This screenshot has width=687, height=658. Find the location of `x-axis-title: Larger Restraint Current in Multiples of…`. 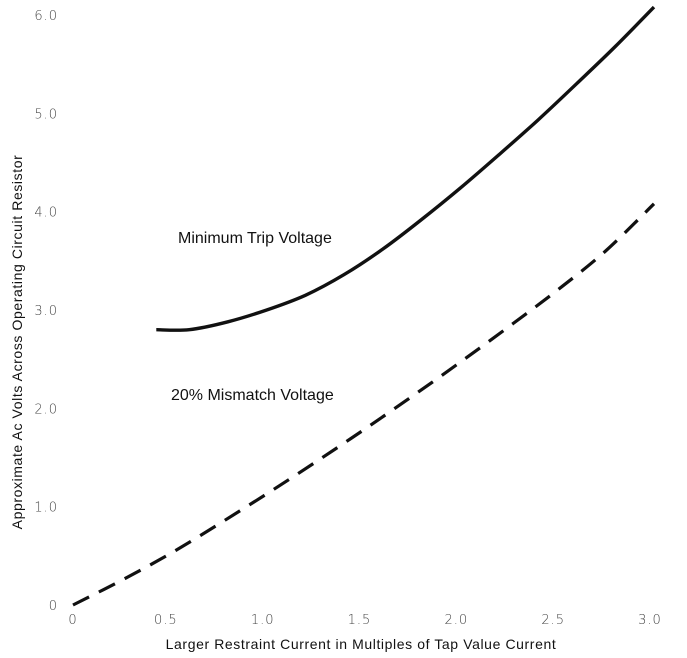

x-axis-title: Larger Restraint Current in Multiples of… is located at coordinates (361, 644).